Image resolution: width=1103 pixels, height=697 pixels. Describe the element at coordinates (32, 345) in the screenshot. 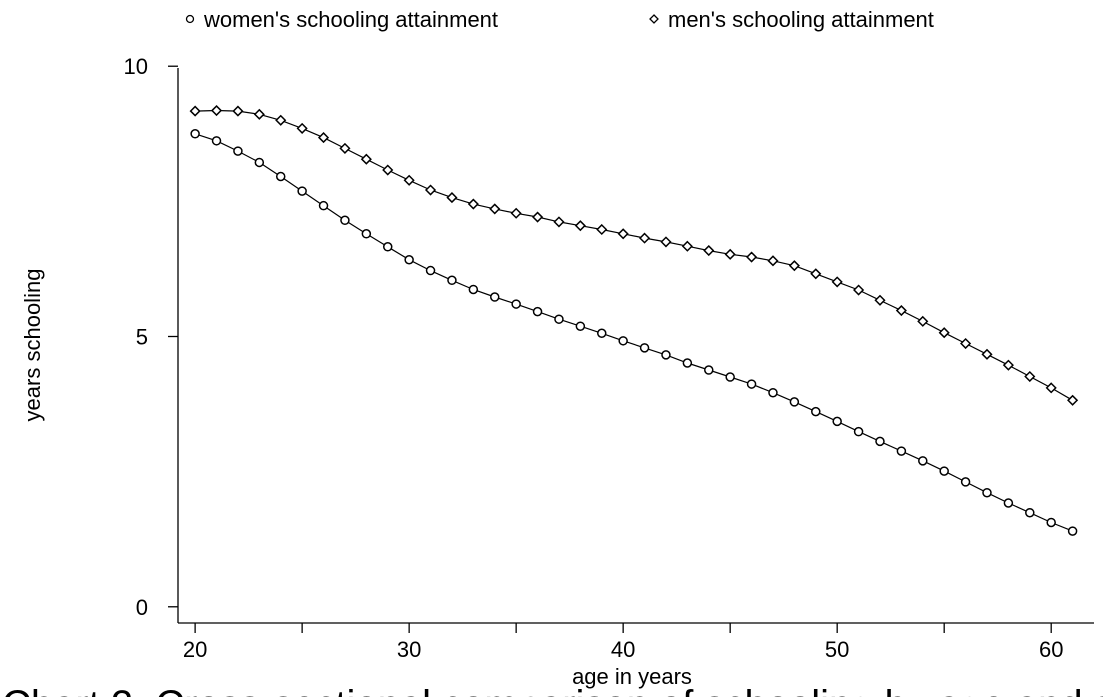

I see `y-axis-label: years schooling` at that location.